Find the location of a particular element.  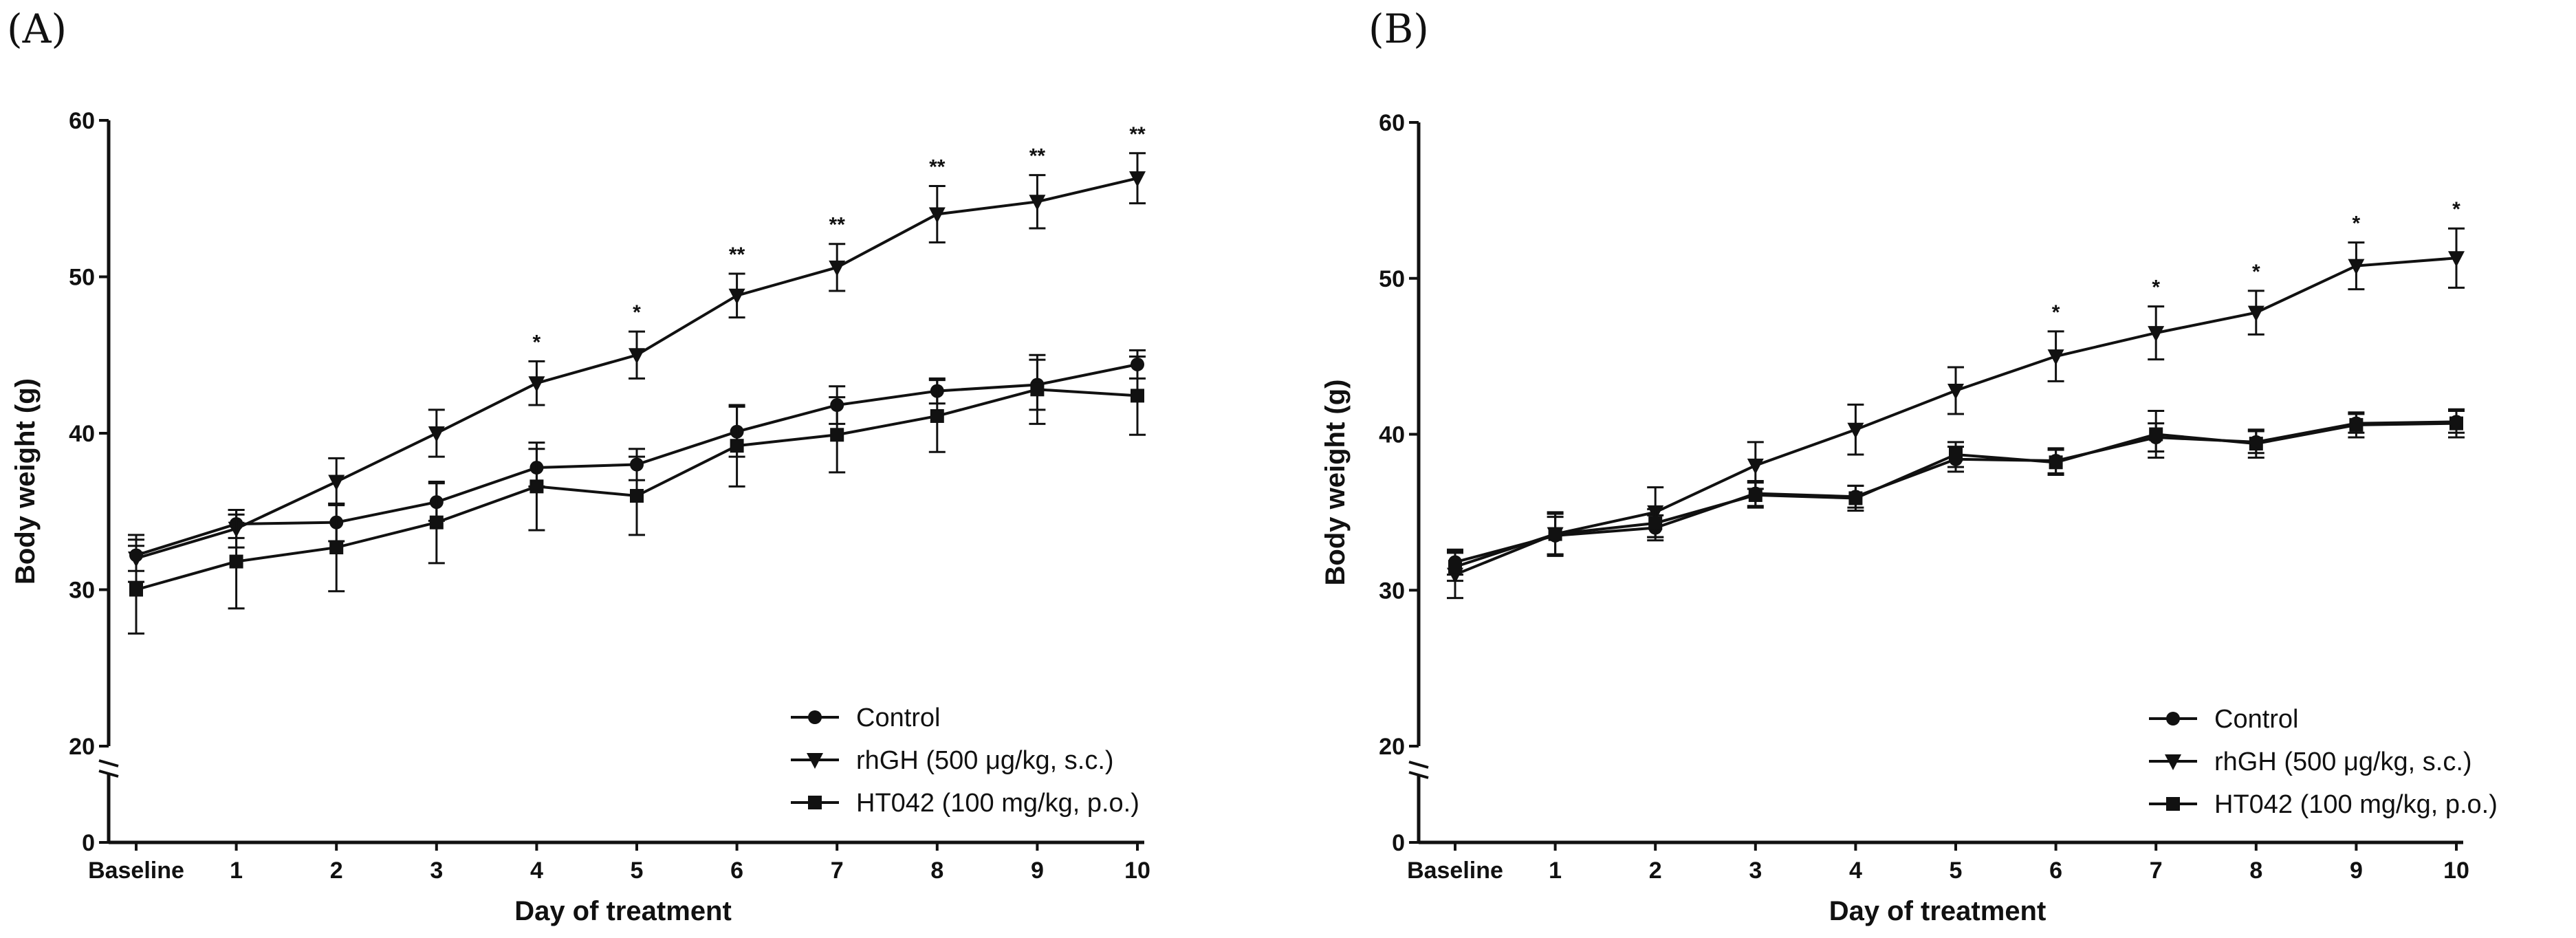

series-line is located at coordinates (1955, 417).